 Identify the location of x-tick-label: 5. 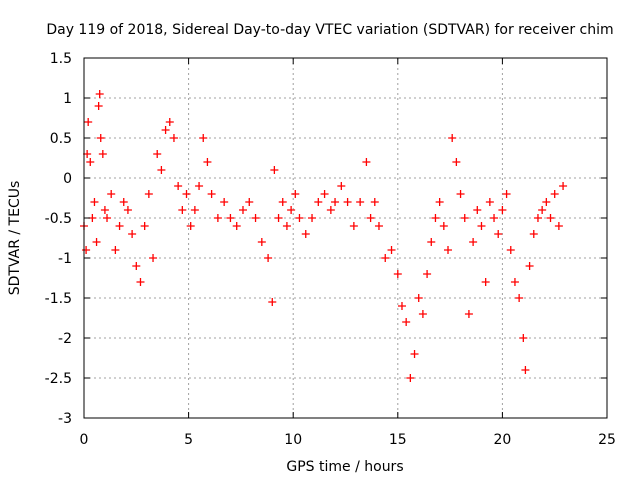
(188, 440).